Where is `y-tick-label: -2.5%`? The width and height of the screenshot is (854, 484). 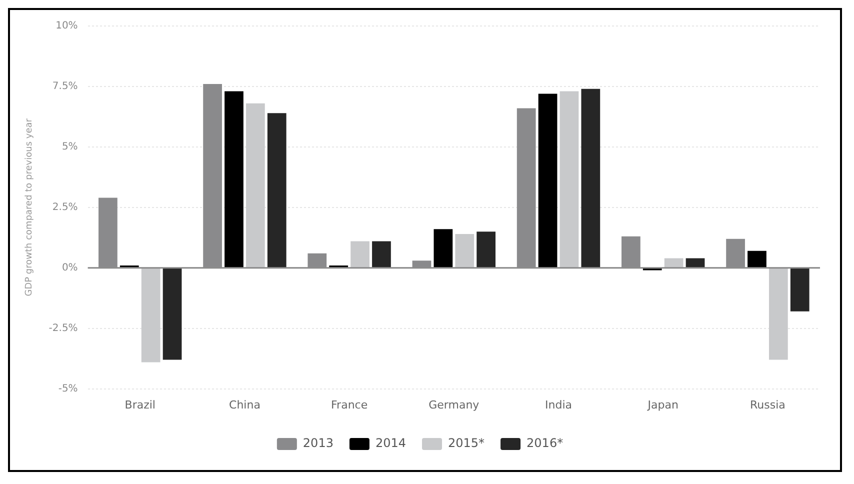 y-tick-label: -2.5% is located at coordinates (63, 328).